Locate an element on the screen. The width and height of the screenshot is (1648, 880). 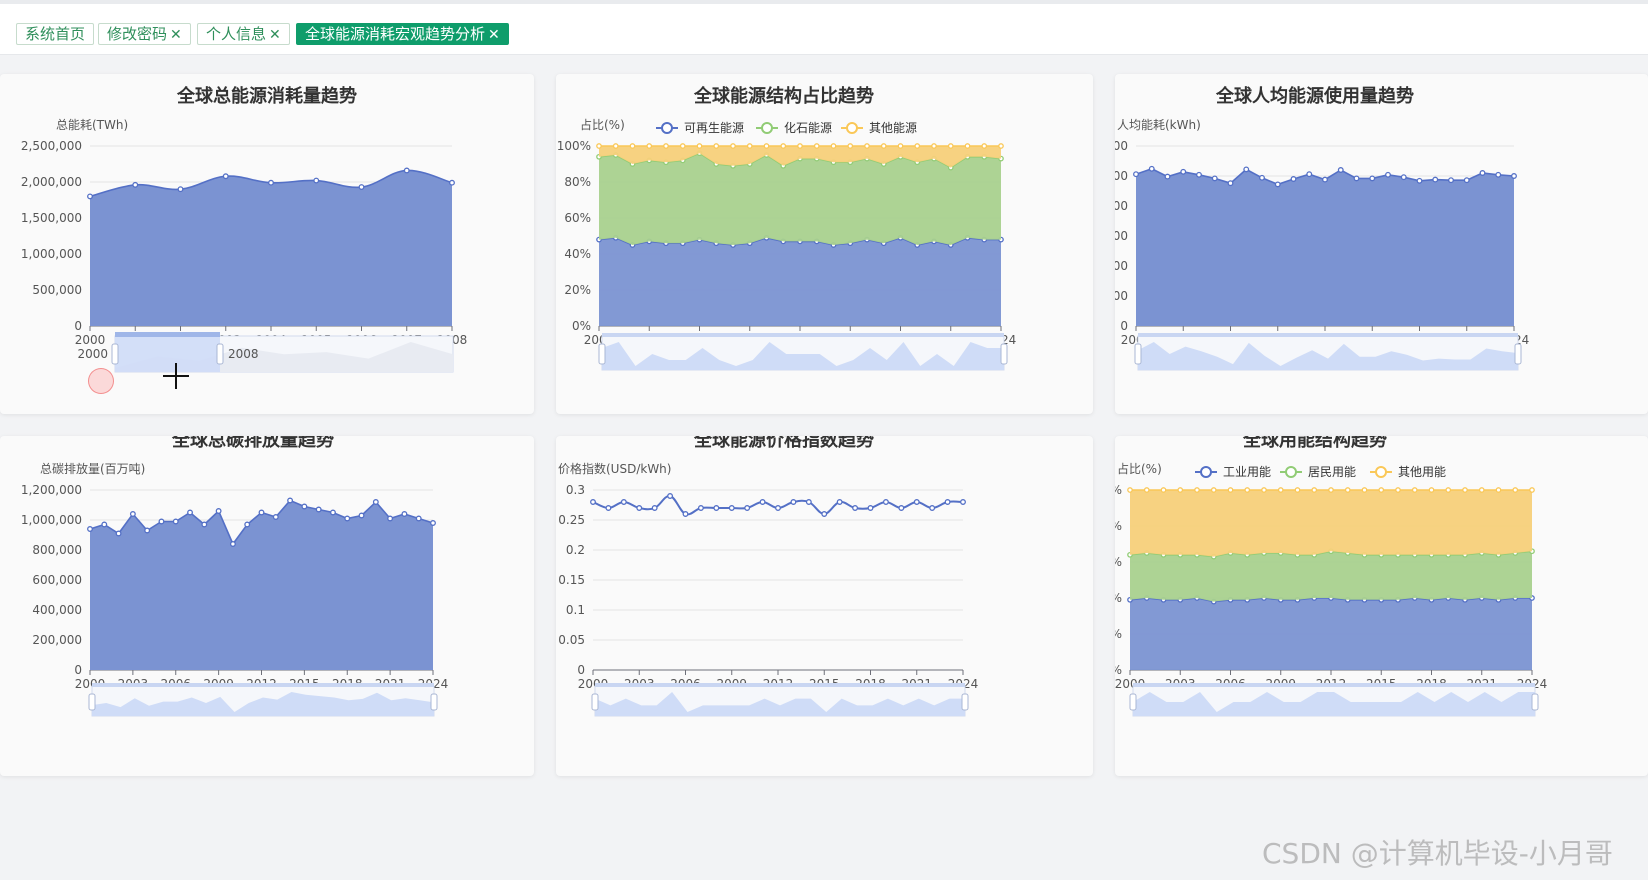
tab-change-password: 修改密码 ✕ is located at coordinates (144, 34).